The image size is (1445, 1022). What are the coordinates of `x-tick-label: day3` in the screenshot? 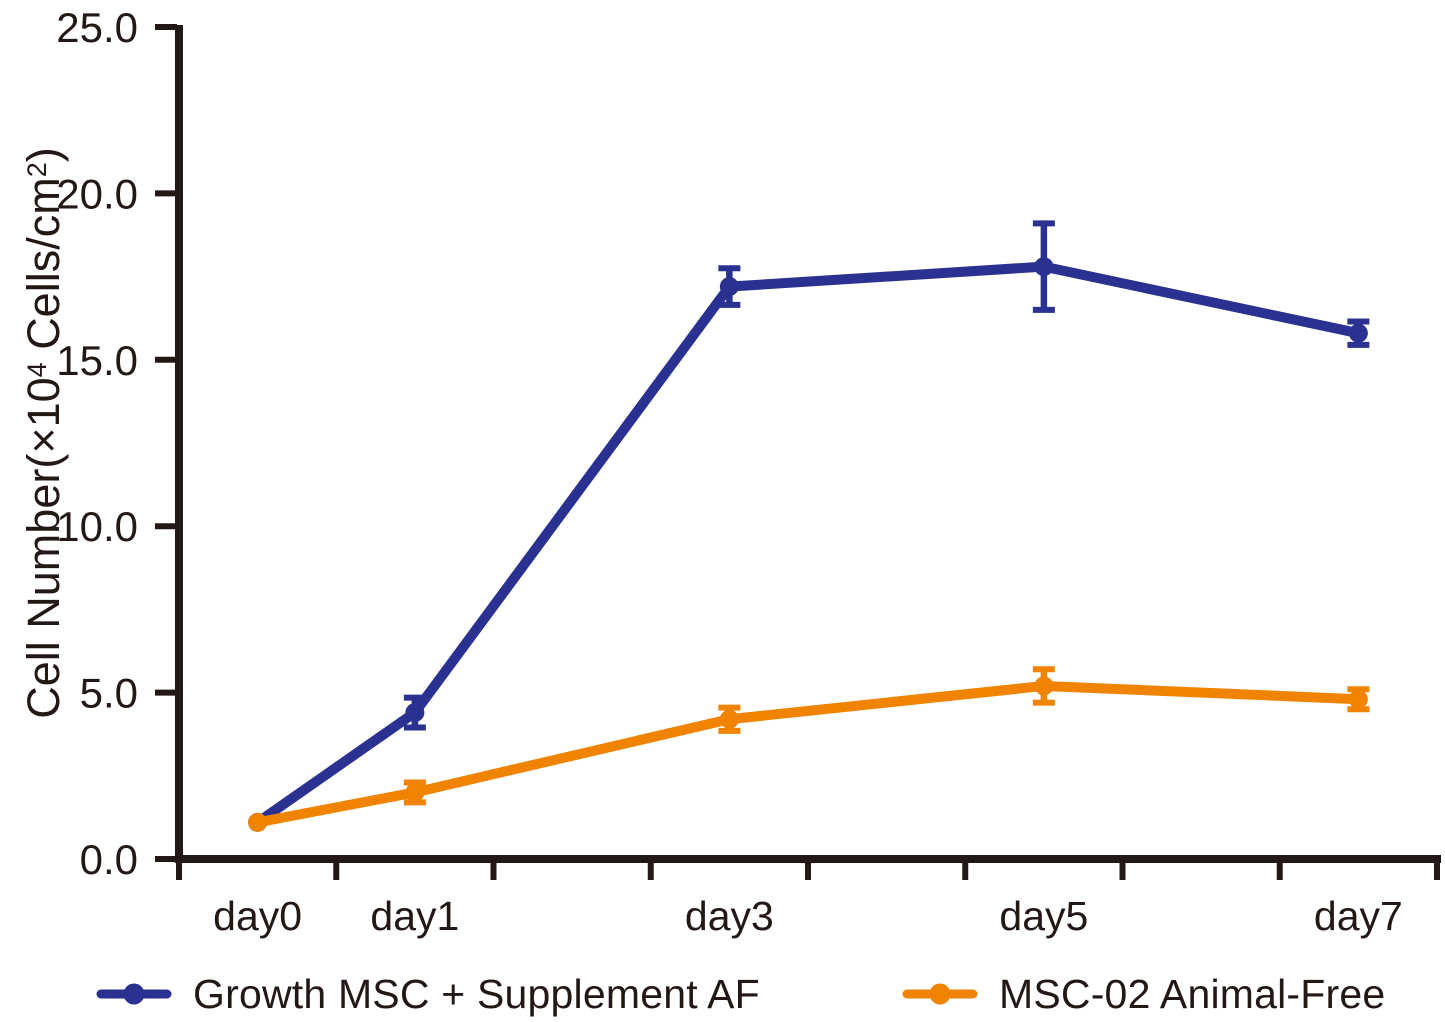 It's located at (729, 916).